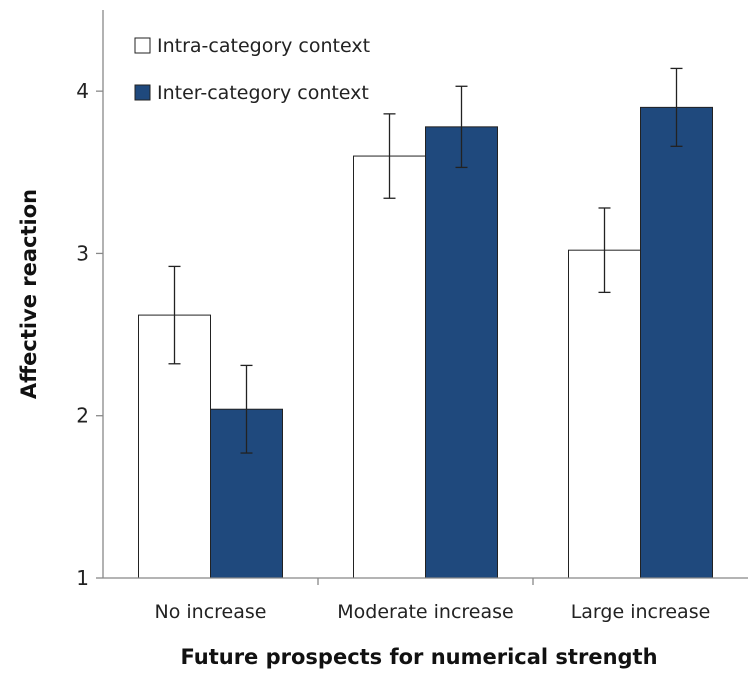  What do you see at coordinates (82, 91) in the screenshot?
I see `y-tick-label: 4` at bounding box center [82, 91].